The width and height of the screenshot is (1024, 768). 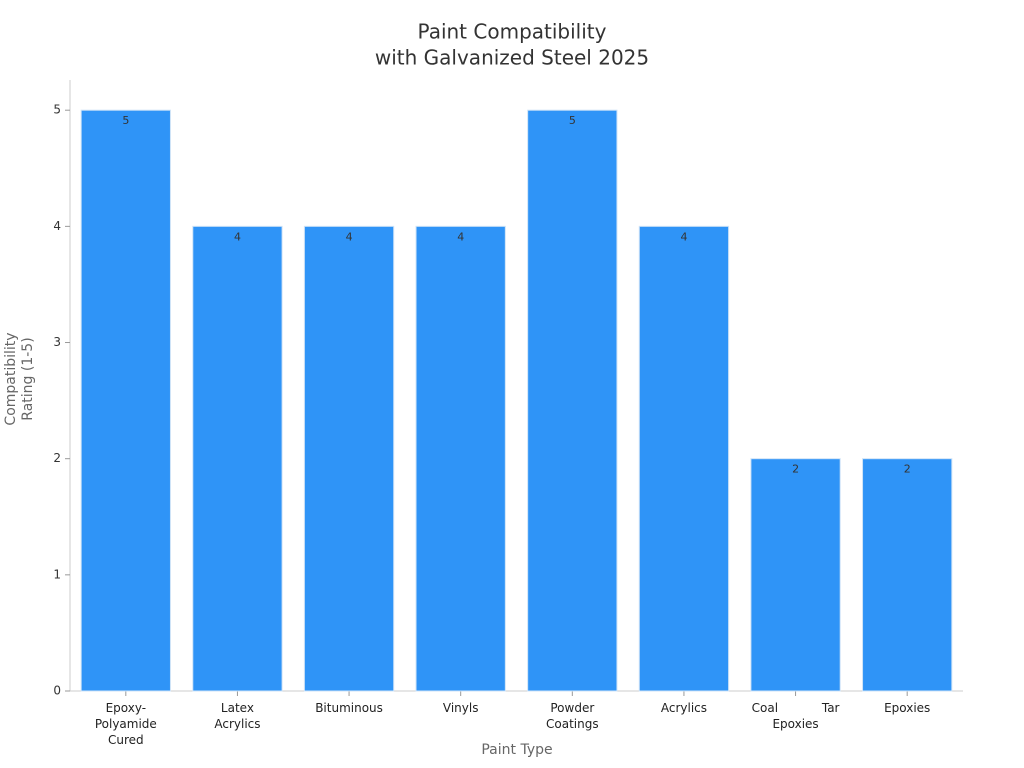 What do you see at coordinates (57, 691) in the screenshot?
I see `y-tick-label: 0` at bounding box center [57, 691].